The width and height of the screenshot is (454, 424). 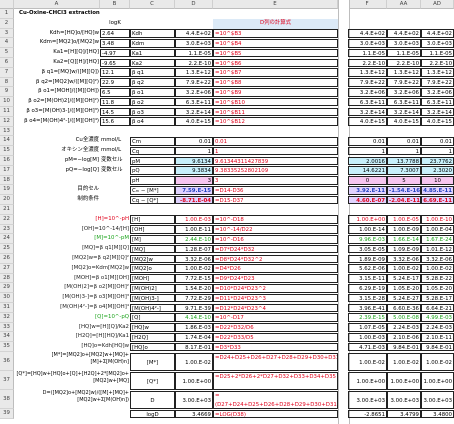 What do you see at coordinates (275, 102) in the screenshot?
I see `formula-cell: =10^$B10` at bounding box center [275, 102].